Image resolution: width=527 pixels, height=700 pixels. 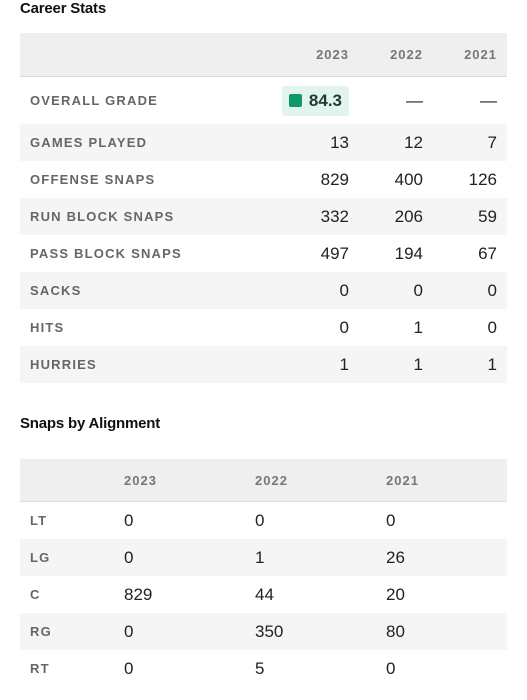 What do you see at coordinates (39, 520) in the screenshot?
I see `row-label: LT` at bounding box center [39, 520].